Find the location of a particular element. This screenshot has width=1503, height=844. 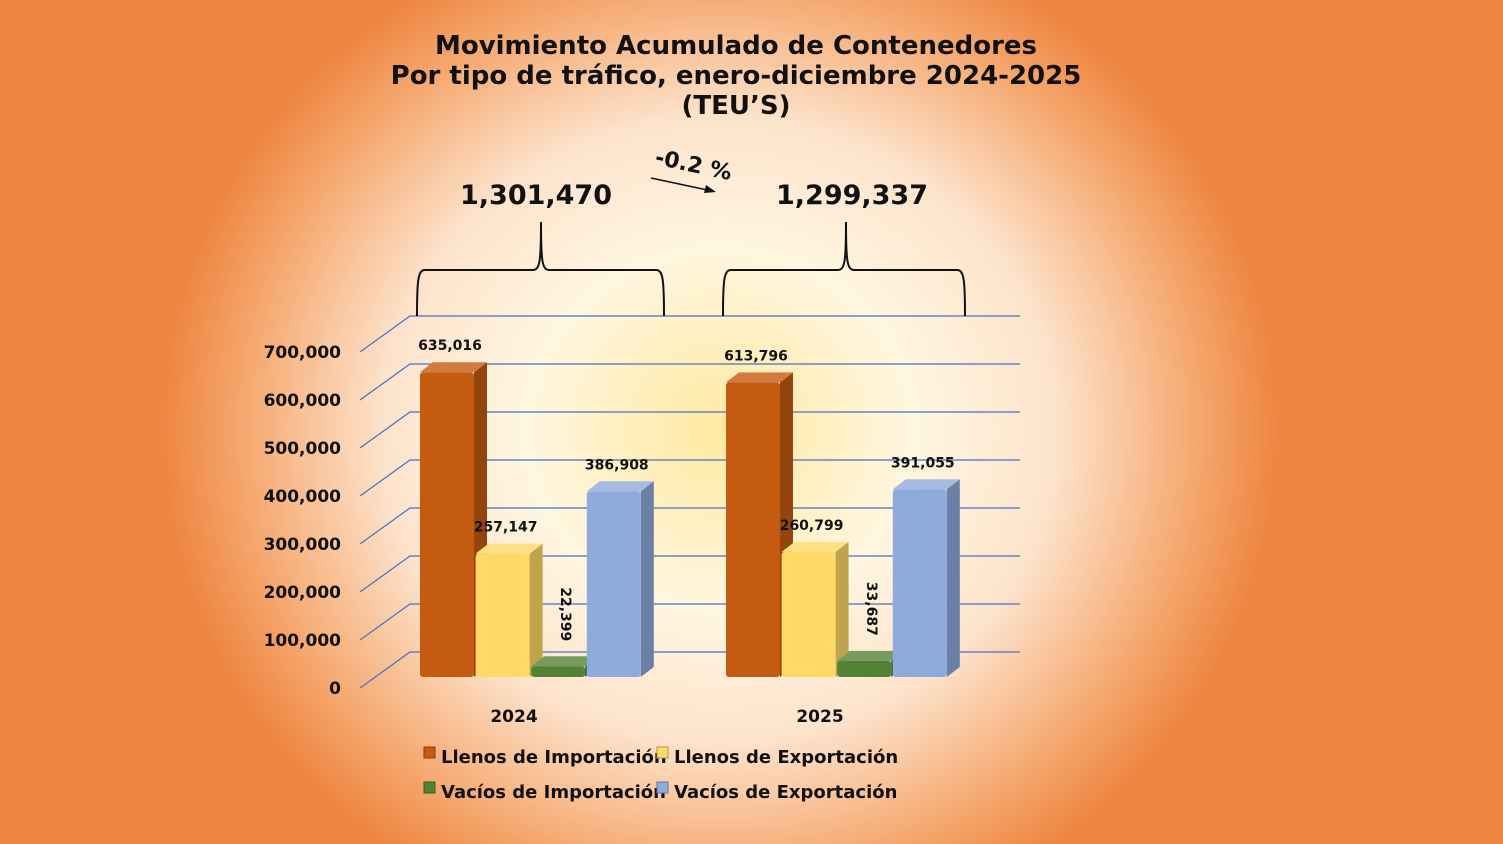

x-tick-label: 2025 is located at coordinates (819, 717).